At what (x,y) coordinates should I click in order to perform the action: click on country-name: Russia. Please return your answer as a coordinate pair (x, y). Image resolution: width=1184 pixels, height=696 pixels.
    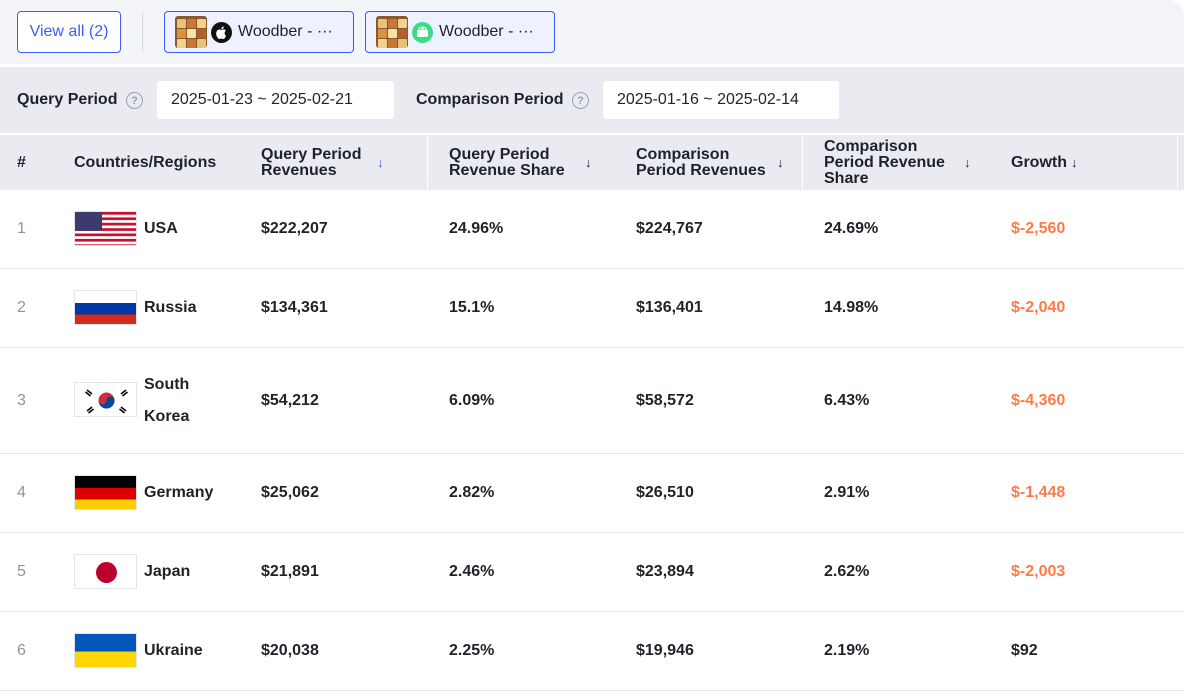
    Looking at the image, I should click on (170, 307).